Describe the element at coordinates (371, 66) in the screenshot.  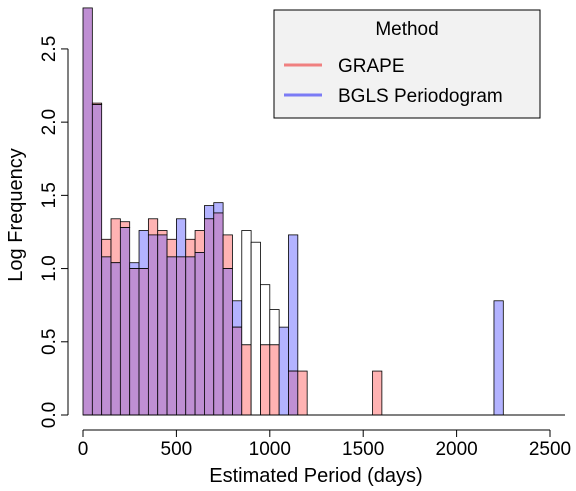
I see `legend-entry-label: GRAPE` at that location.